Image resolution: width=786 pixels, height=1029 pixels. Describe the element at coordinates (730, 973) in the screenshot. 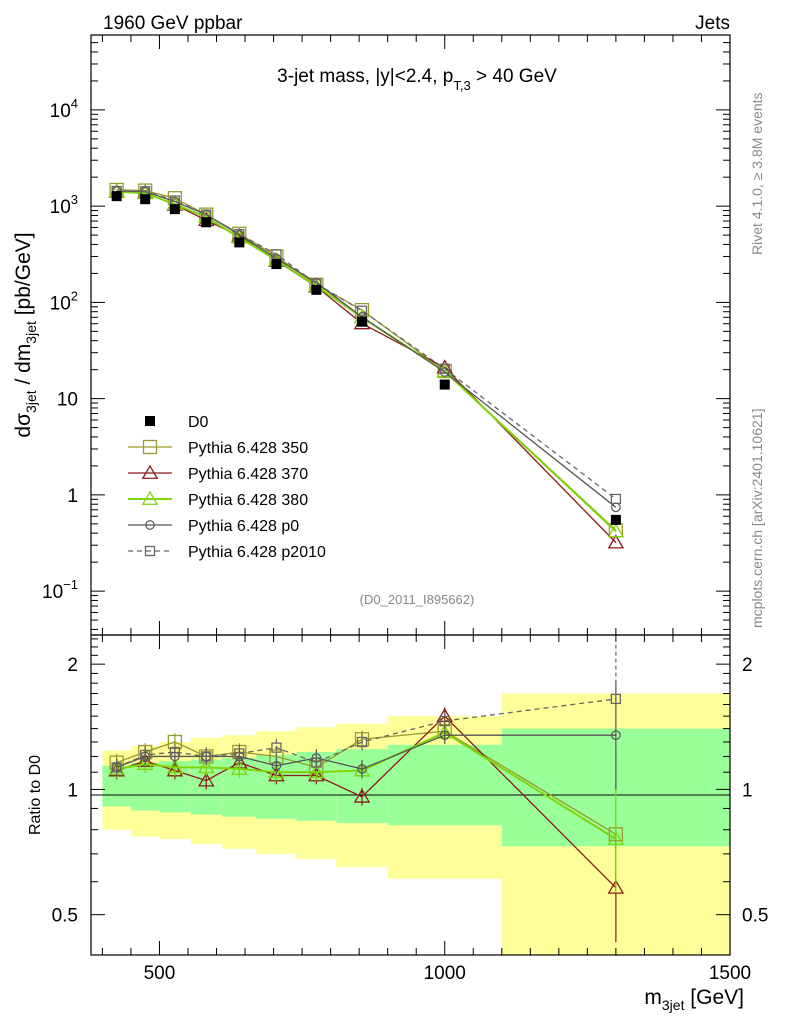

I see `x-tick-label: 1500` at that location.